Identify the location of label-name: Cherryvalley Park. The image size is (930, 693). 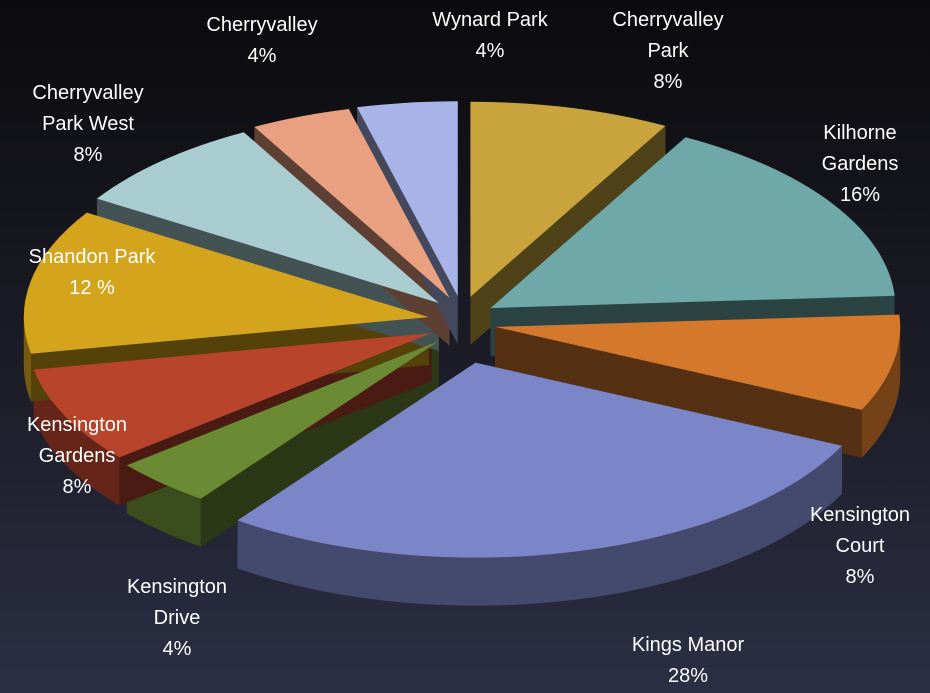
(668, 35).